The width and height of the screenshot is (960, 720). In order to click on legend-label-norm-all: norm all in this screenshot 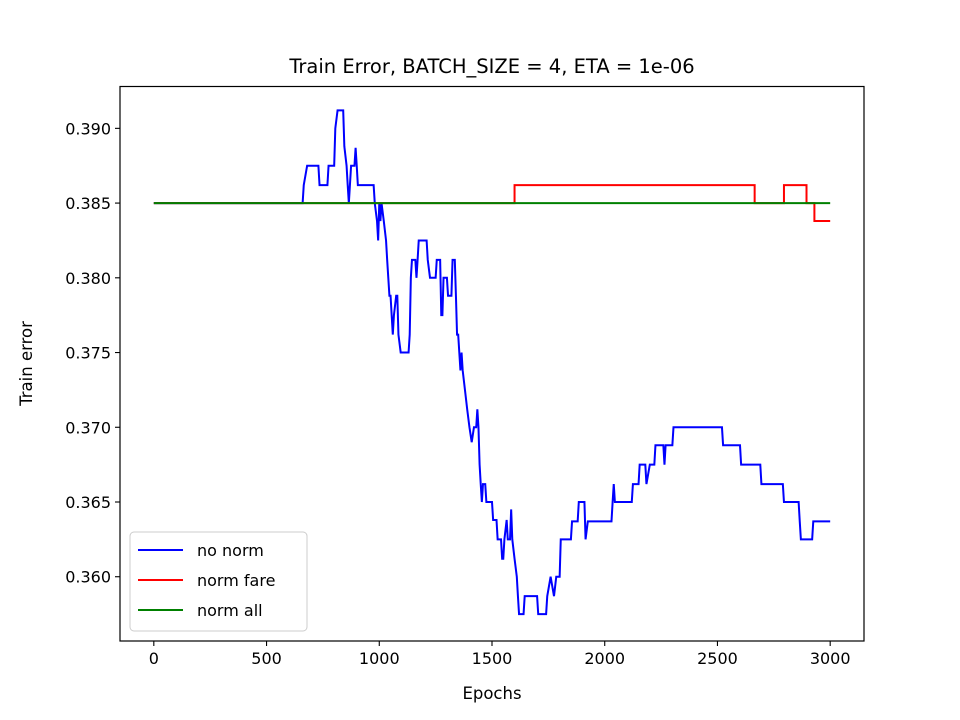, I will do `click(230, 610)`.